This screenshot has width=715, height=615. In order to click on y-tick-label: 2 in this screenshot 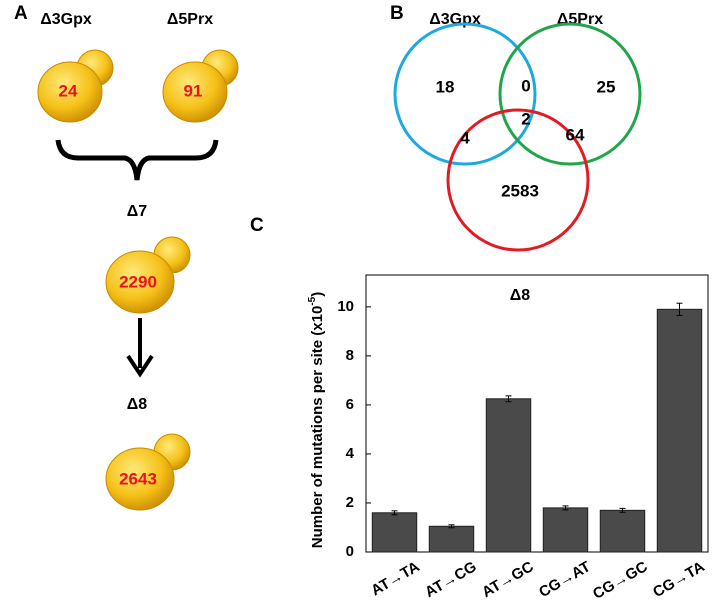, I will do `click(350, 502)`.